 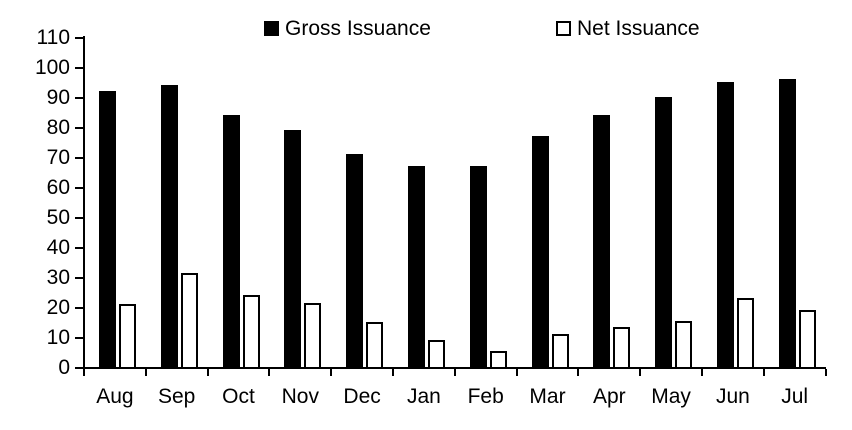 I want to click on x-tick-label: Aug, so click(x=115, y=396).